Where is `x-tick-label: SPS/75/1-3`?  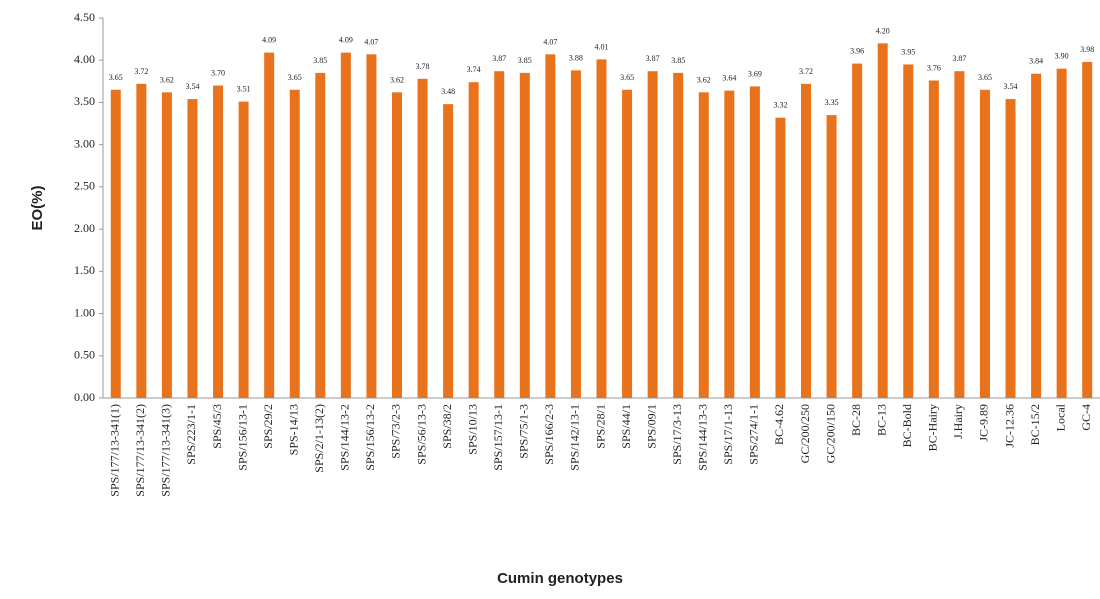
x-tick-label: SPS/75/1-3 is located at coordinates (524, 431).